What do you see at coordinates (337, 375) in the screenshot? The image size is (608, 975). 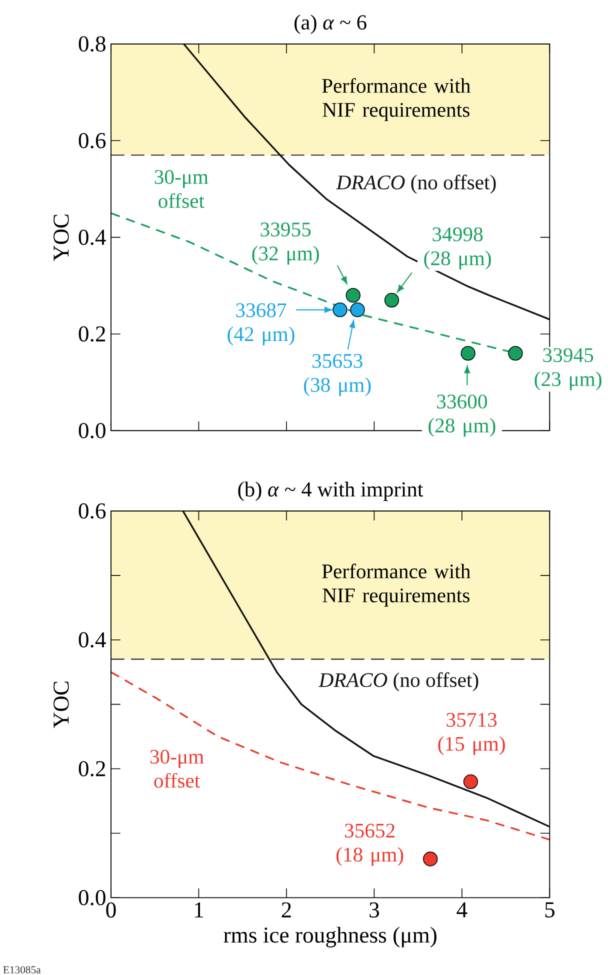 I see `annotation: 35653 (38 μm)` at bounding box center [337, 375].